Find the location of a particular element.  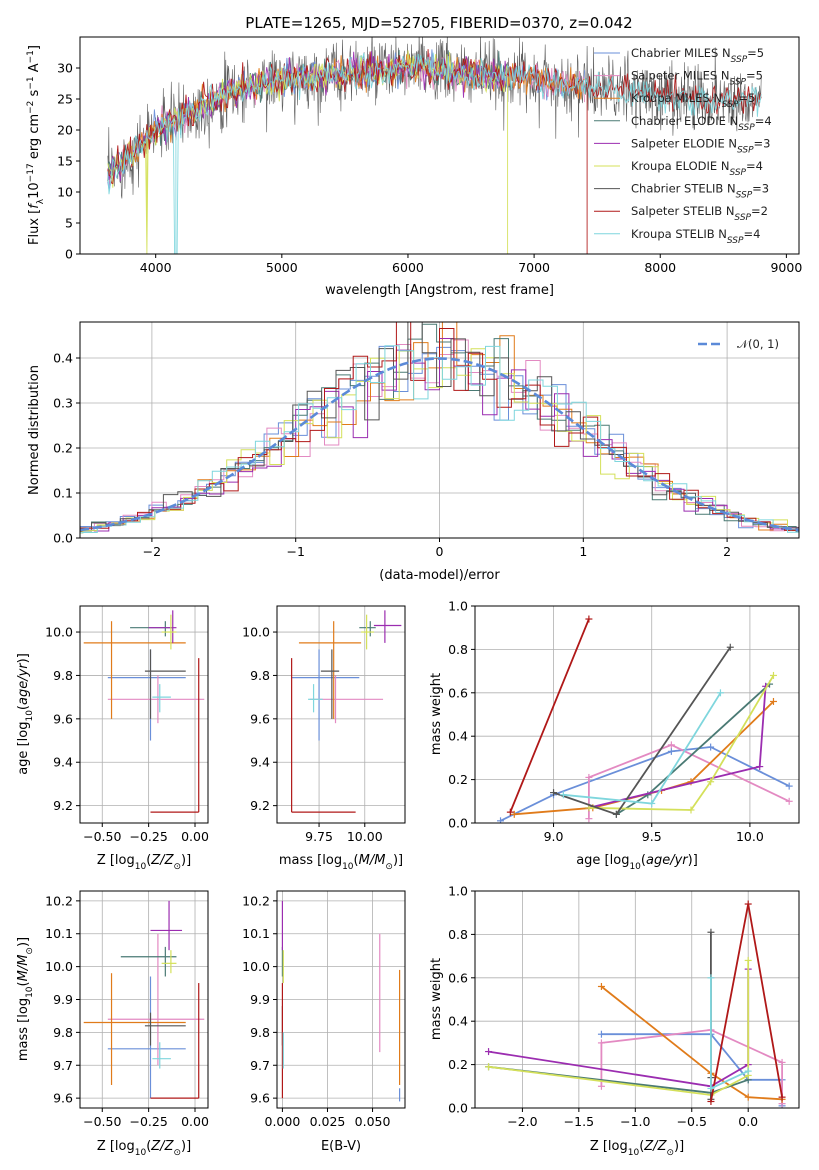

plot-area-mass-vs-Z is located at coordinates (144, 999).